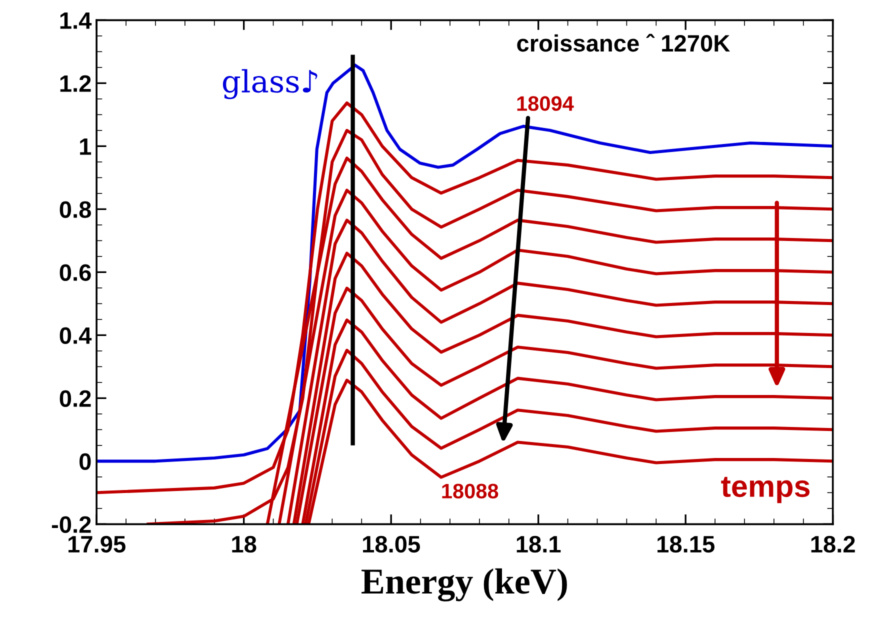 The width and height of the screenshot is (886, 630). What do you see at coordinates (545, 103) in the screenshot?
I see `annotation: 18094` at bounding box center [545, 103].